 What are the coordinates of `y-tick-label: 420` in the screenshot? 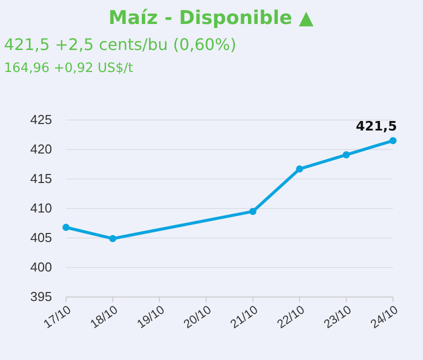 It's located at (41, 149).